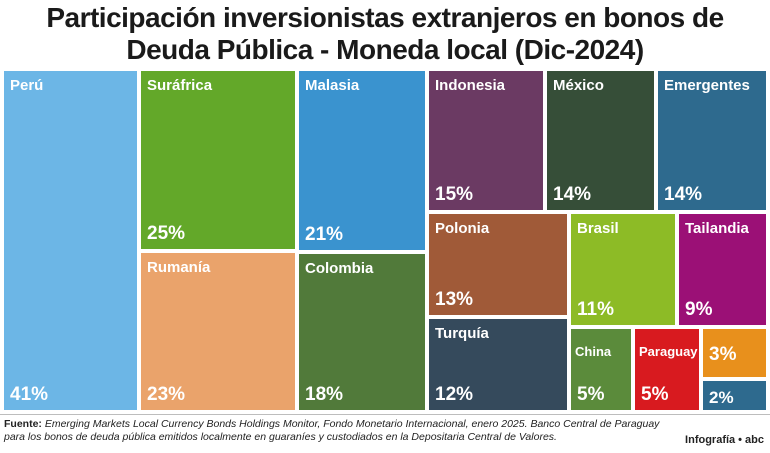 The height and width of the screenshot is (453, 770). What do you see at coordinates (462, 228) in the screenshot?
I see `tile-label: Polonia` at bounding box center [462, 228].